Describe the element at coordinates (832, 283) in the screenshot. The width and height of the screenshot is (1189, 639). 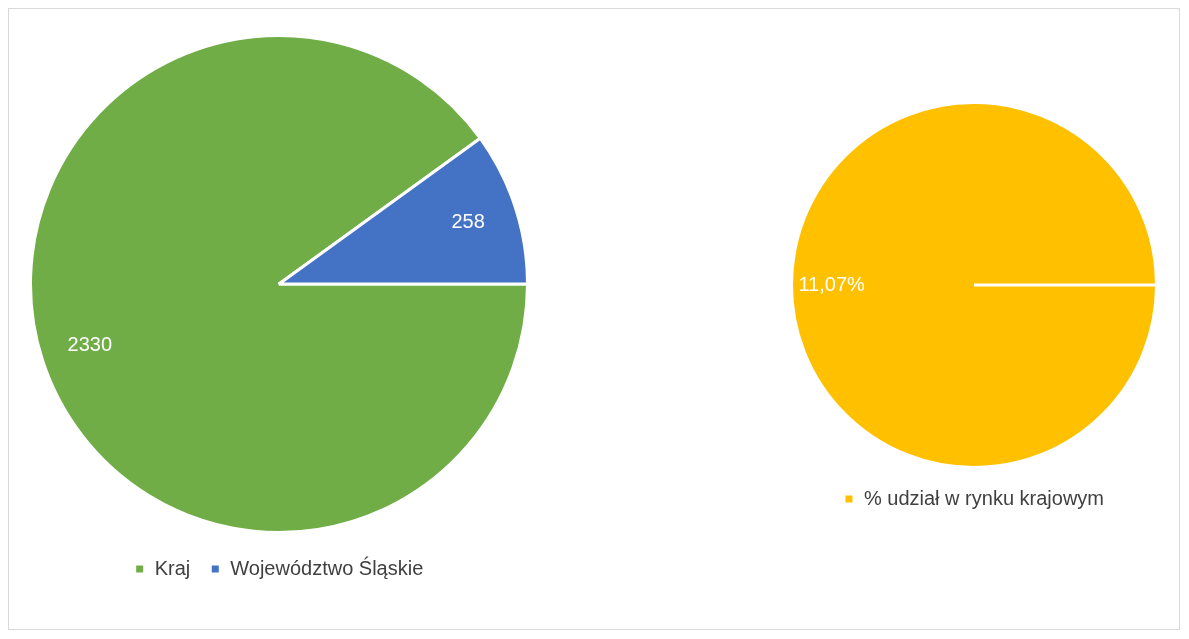
I see `data-label: 11,07%` at that location.